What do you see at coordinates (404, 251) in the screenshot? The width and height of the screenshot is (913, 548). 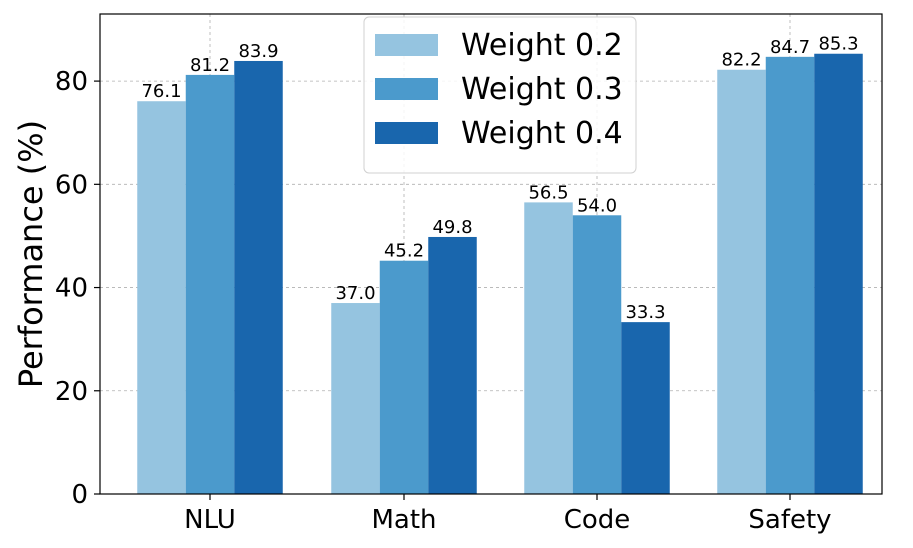 I see `data-label: 45.2` at bounding box center [404, 251].